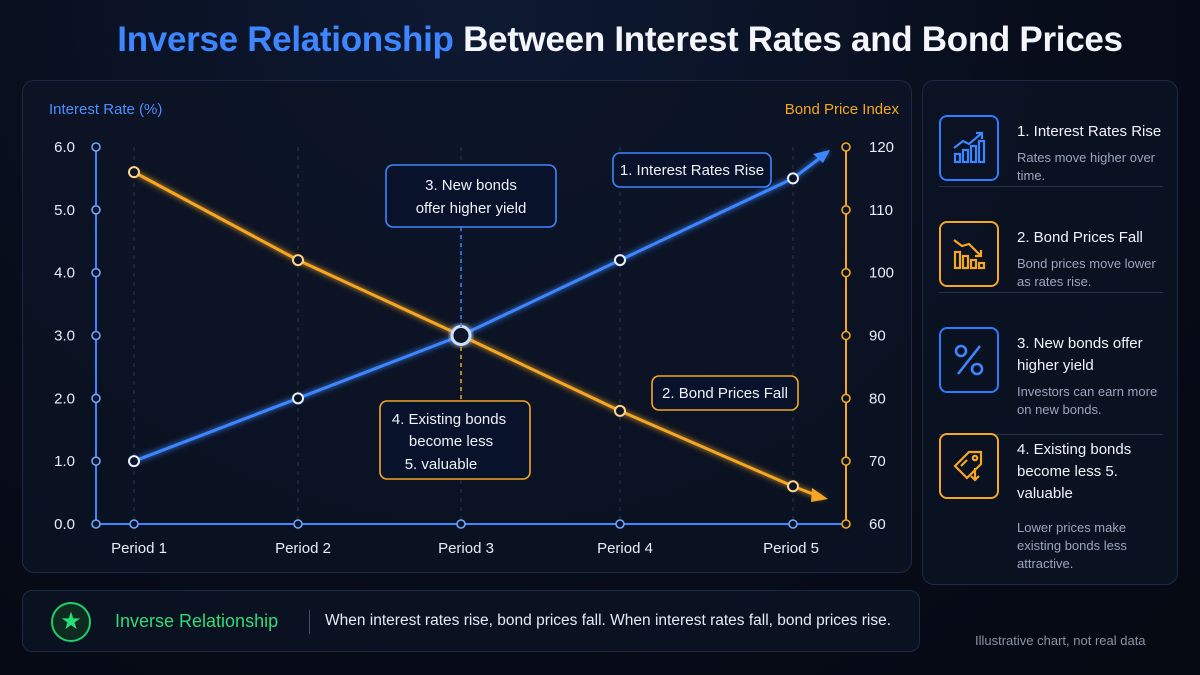 The height and width of the screenshot is (675, 1200). What do you see at coordinates (1080, 354) in the screenshot?
I see `step-3-title: 3. New bonds offer higher yield` at bounding box center [1080, 354].